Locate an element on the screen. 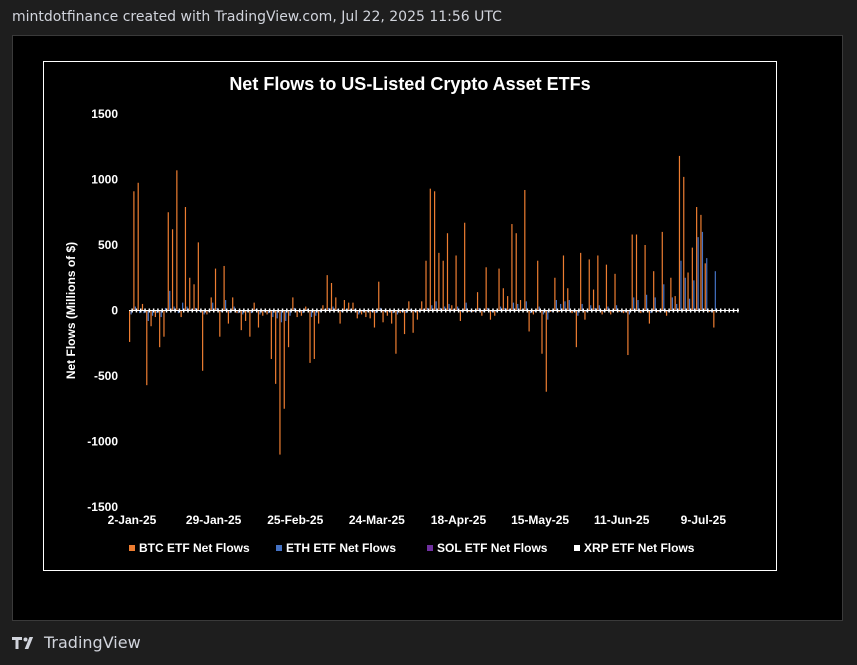  x-tick-label: 25-Feb-25 is located at coordinates (295, 520).